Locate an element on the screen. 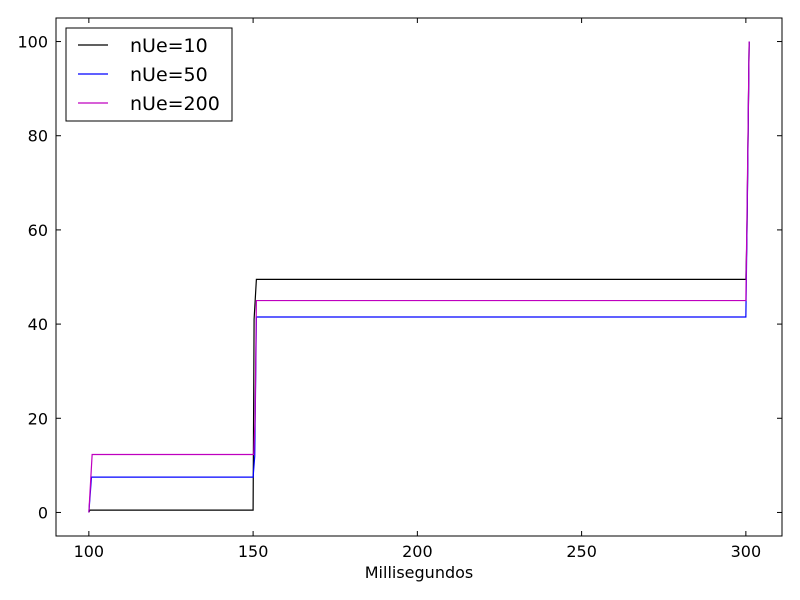 This screenshot has height=600, width=800. y-tick-label: 0 is located at coordinates (43, 512).